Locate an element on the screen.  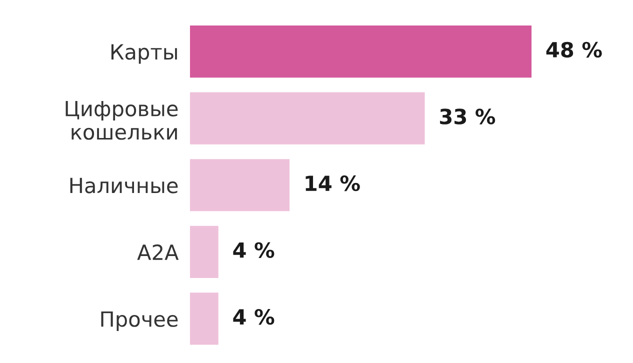
y-tick-label: A2A is located at coordinates (158, 252).